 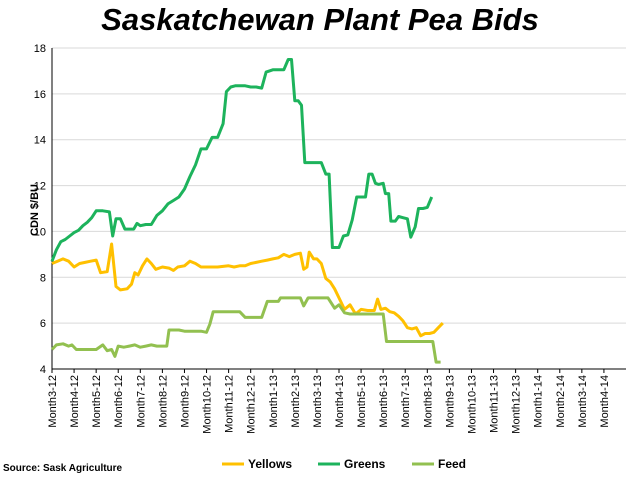 I want to click on x-tick-label: Month12-12, so click(x=252, y=404).